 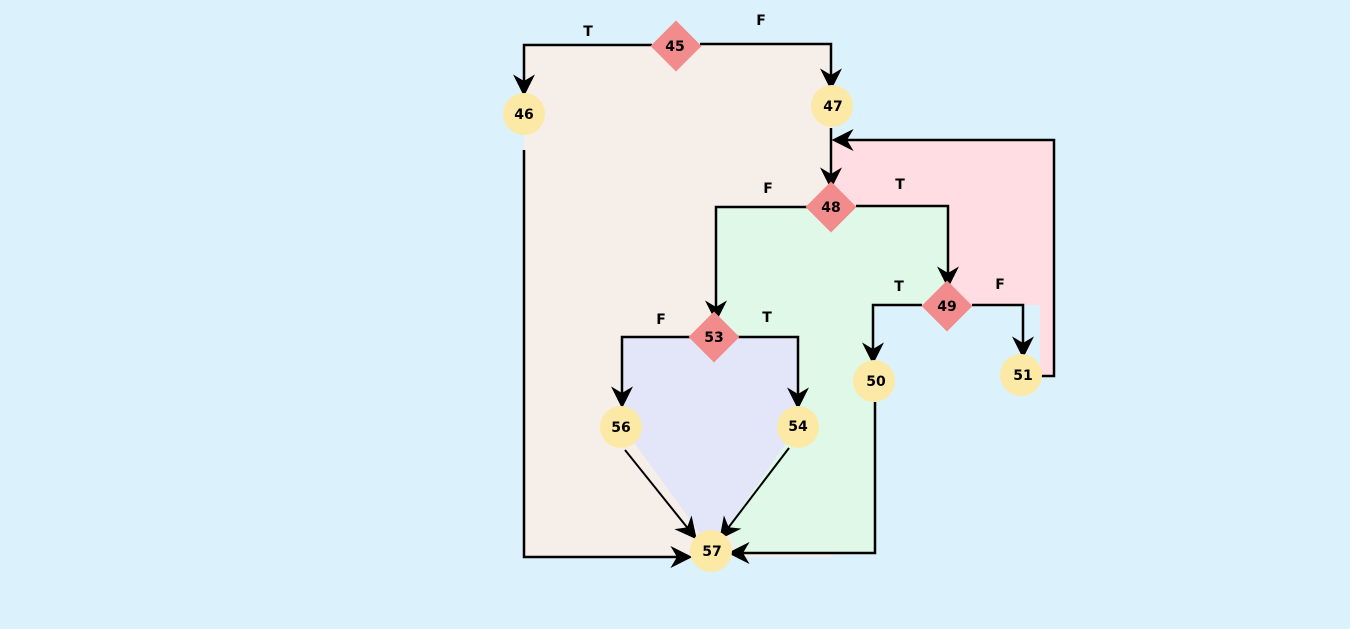 What do you see at coordinates (761, 21) in the screenshot?
I see `edge-label-45-false: F` at bounding box center [761, 21].